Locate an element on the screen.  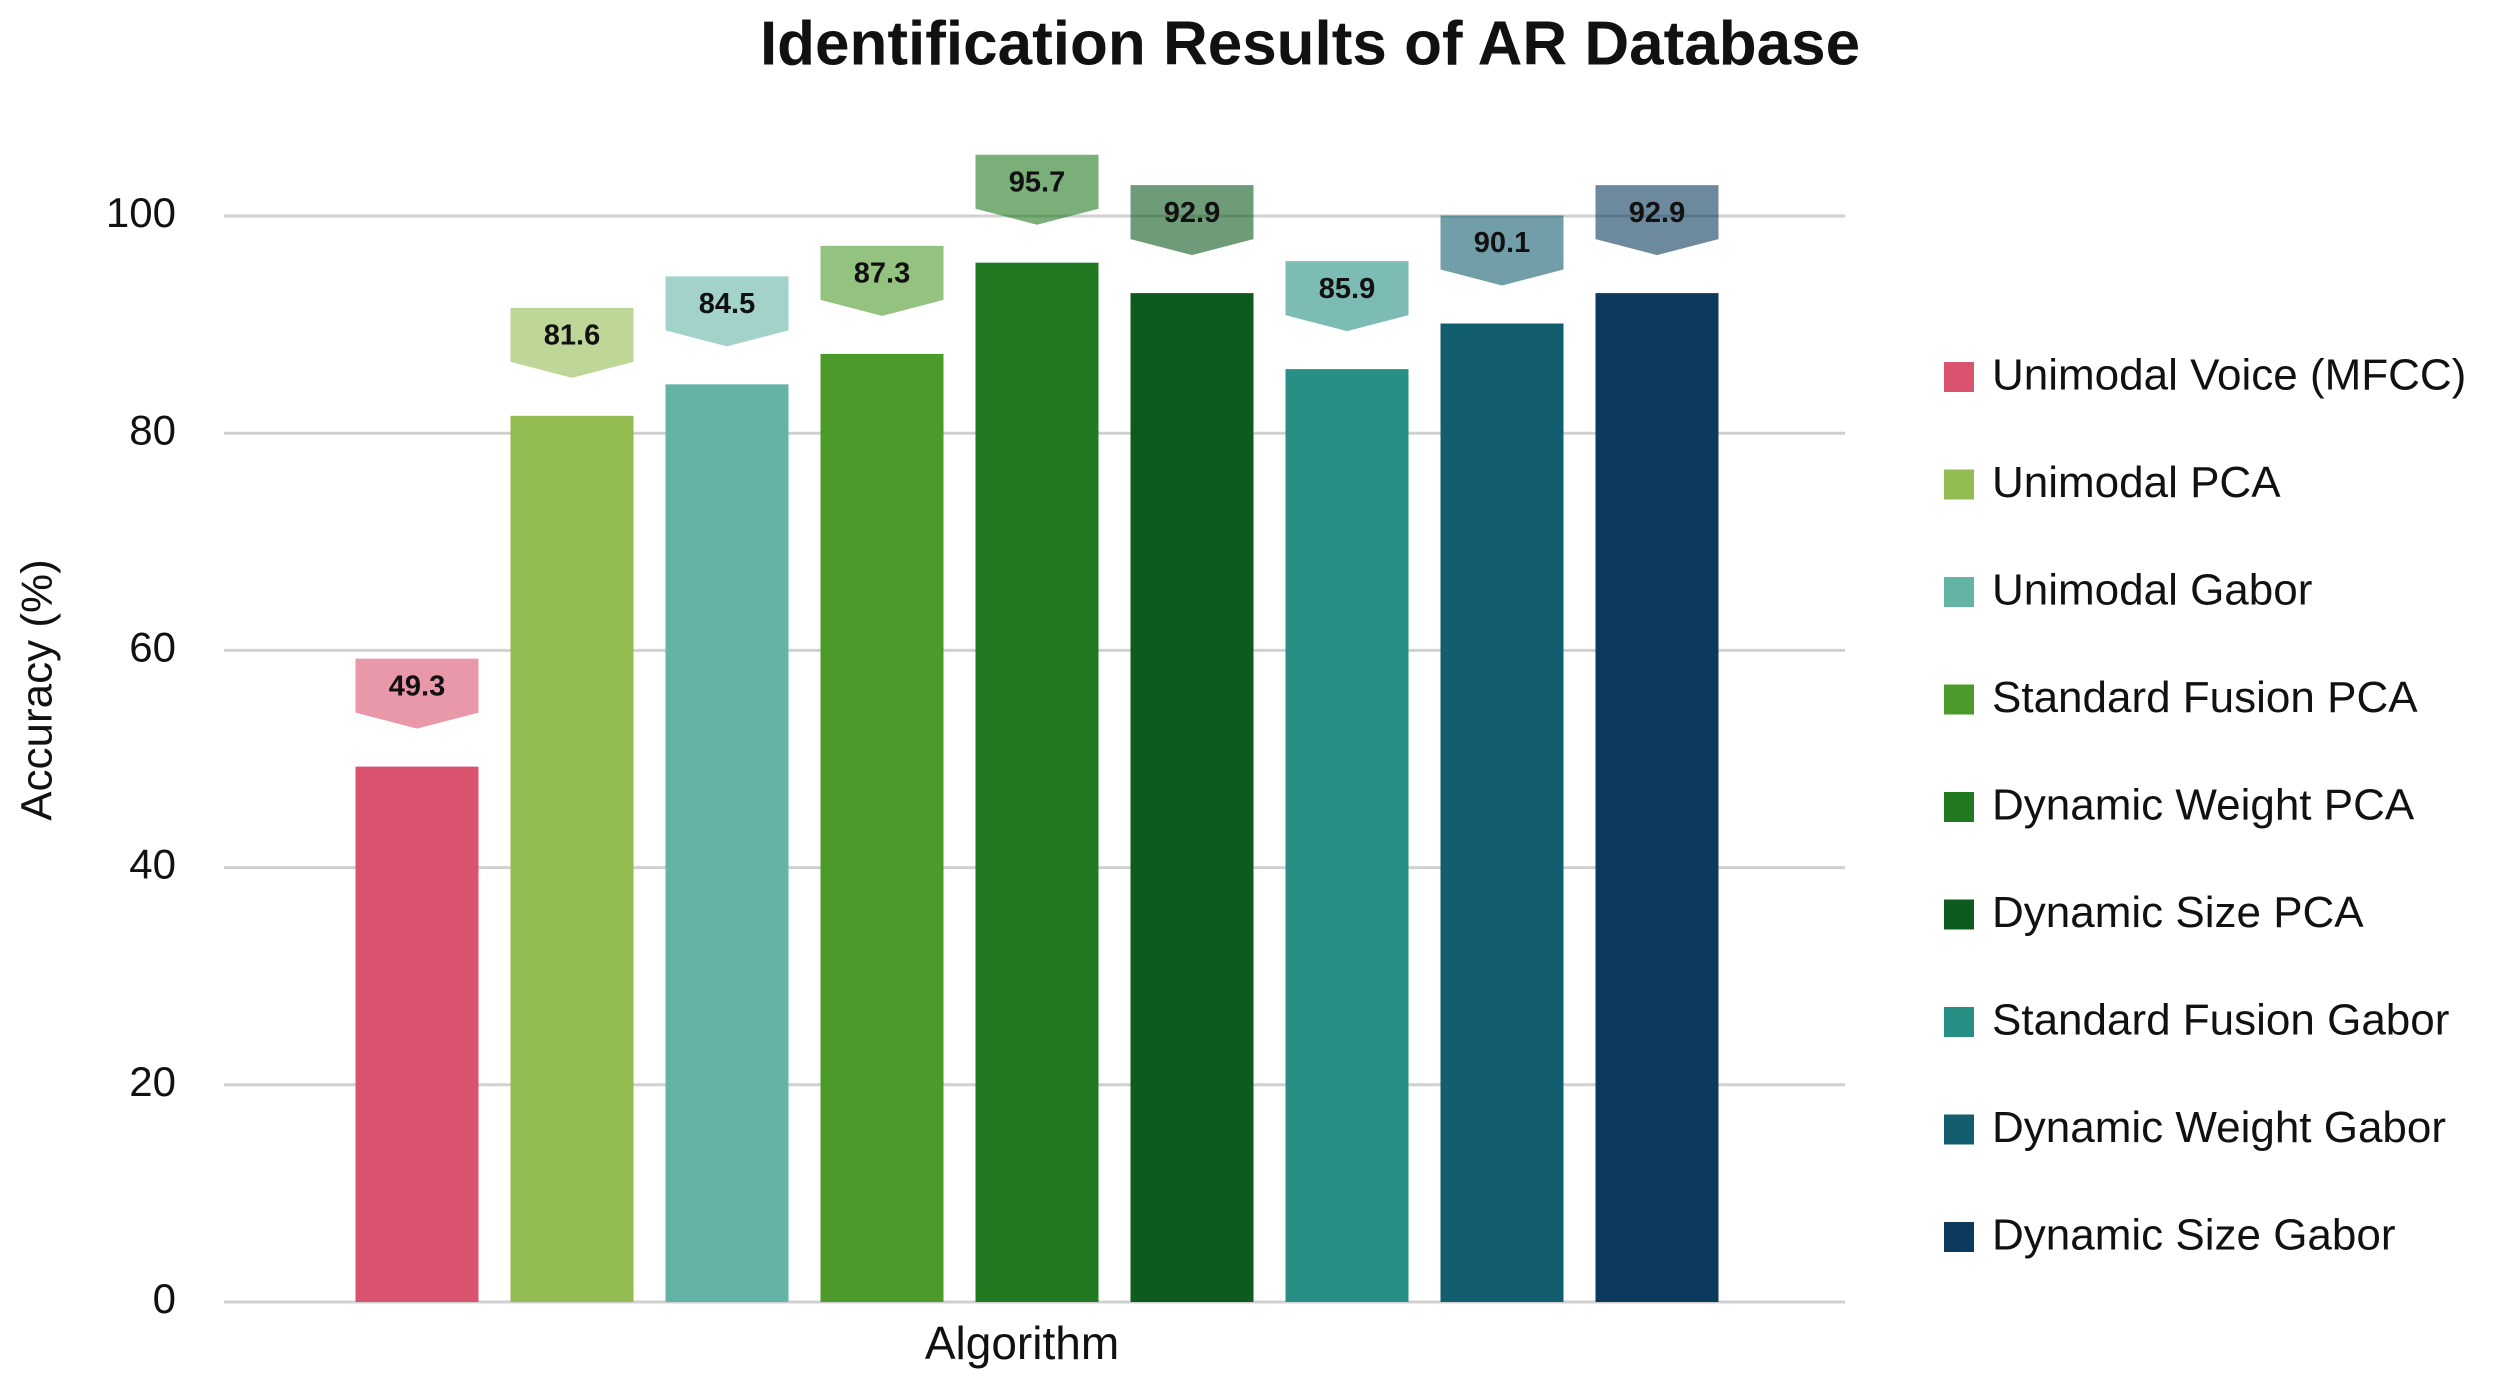
data-label: 84.5 is located at coordinates (727, 304).